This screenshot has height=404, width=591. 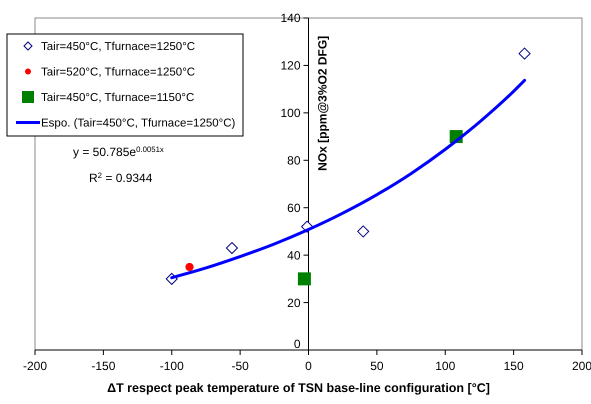 I want to click on y-tick-label: 40, so click(x=294, y=255).